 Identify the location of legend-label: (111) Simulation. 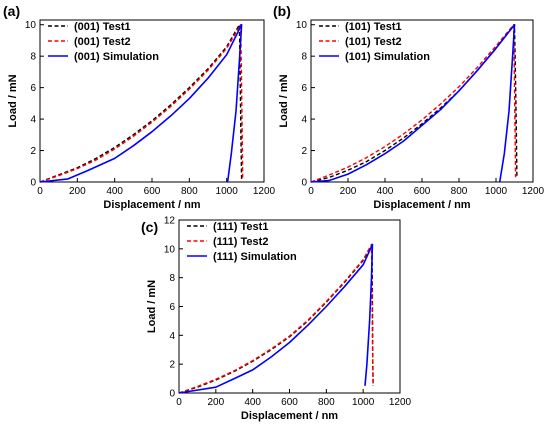
(255, 257).